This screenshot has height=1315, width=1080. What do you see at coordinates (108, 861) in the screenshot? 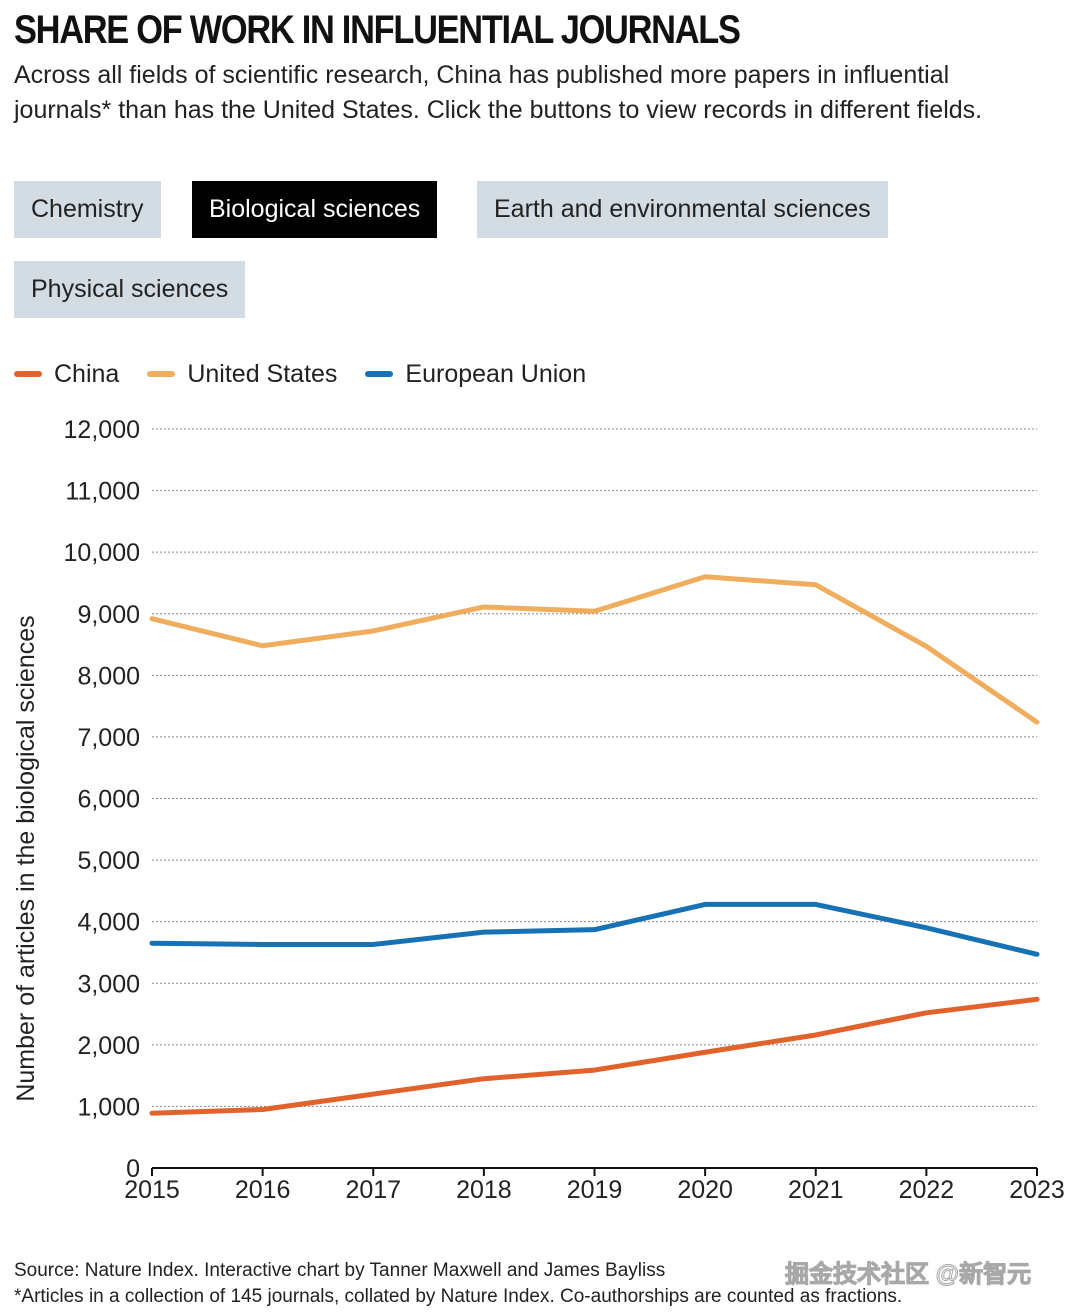
I see `y-tick-label: 5,000` at bounding box center [108, 861].